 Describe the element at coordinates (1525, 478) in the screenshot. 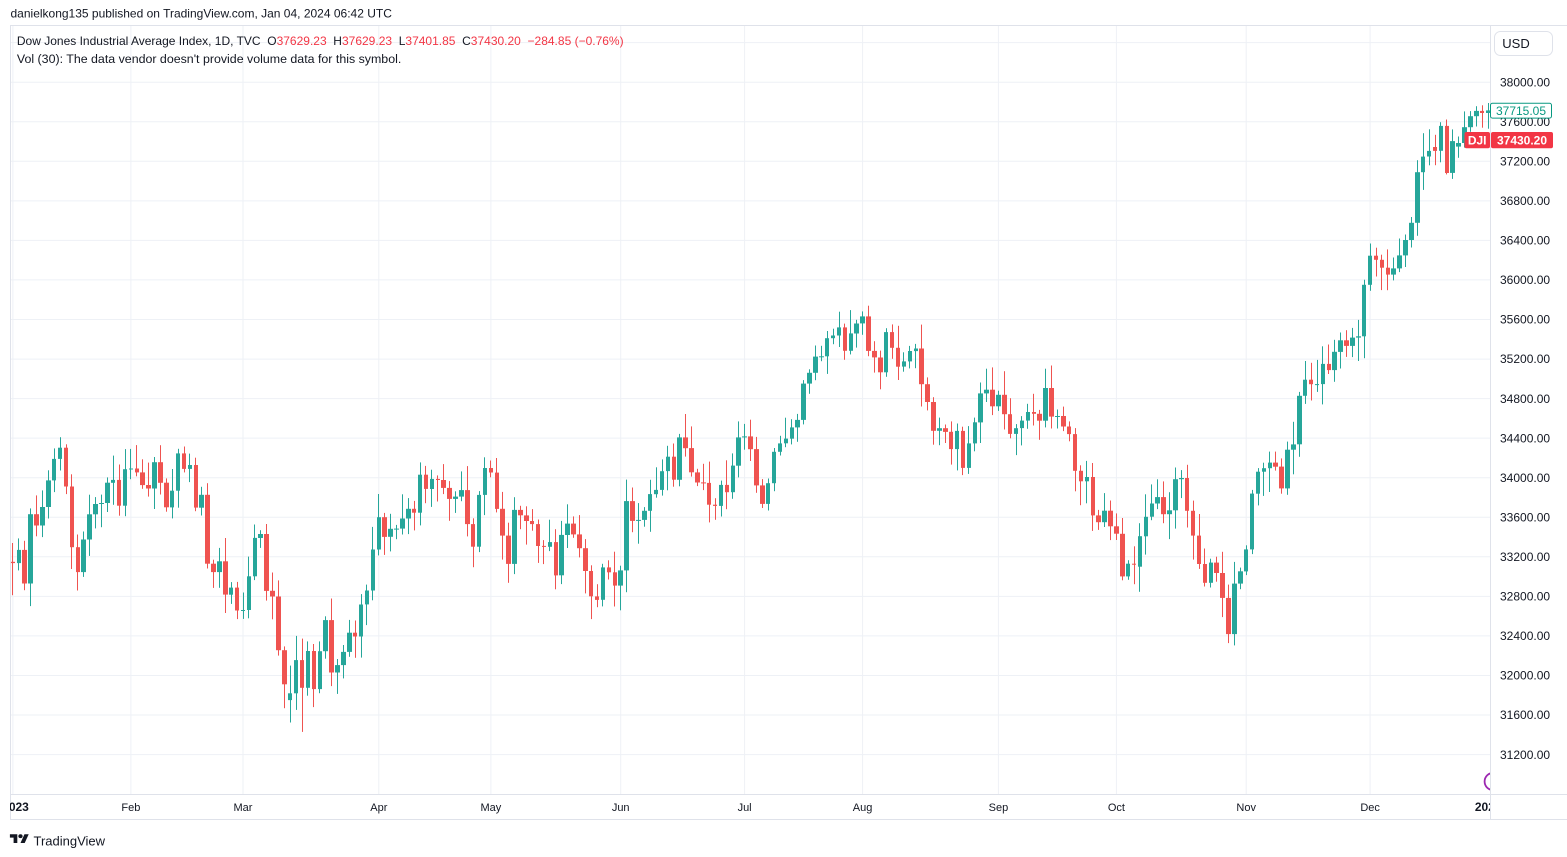

I see `svg-text: 34000.00` at that location.